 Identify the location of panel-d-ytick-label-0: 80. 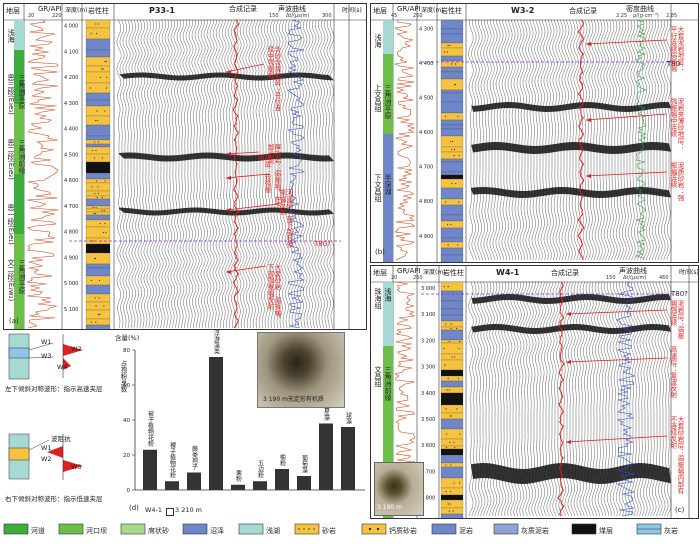
(126, 351).